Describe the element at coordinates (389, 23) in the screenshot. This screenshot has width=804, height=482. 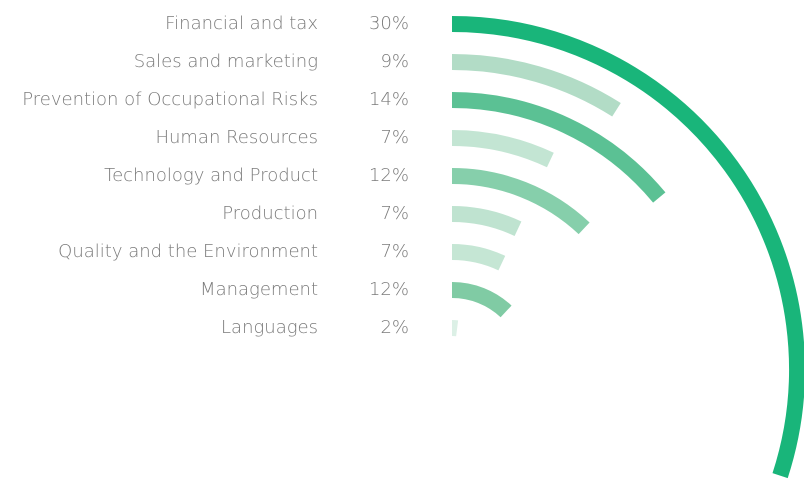
I see `value-label: 30%` at that location.